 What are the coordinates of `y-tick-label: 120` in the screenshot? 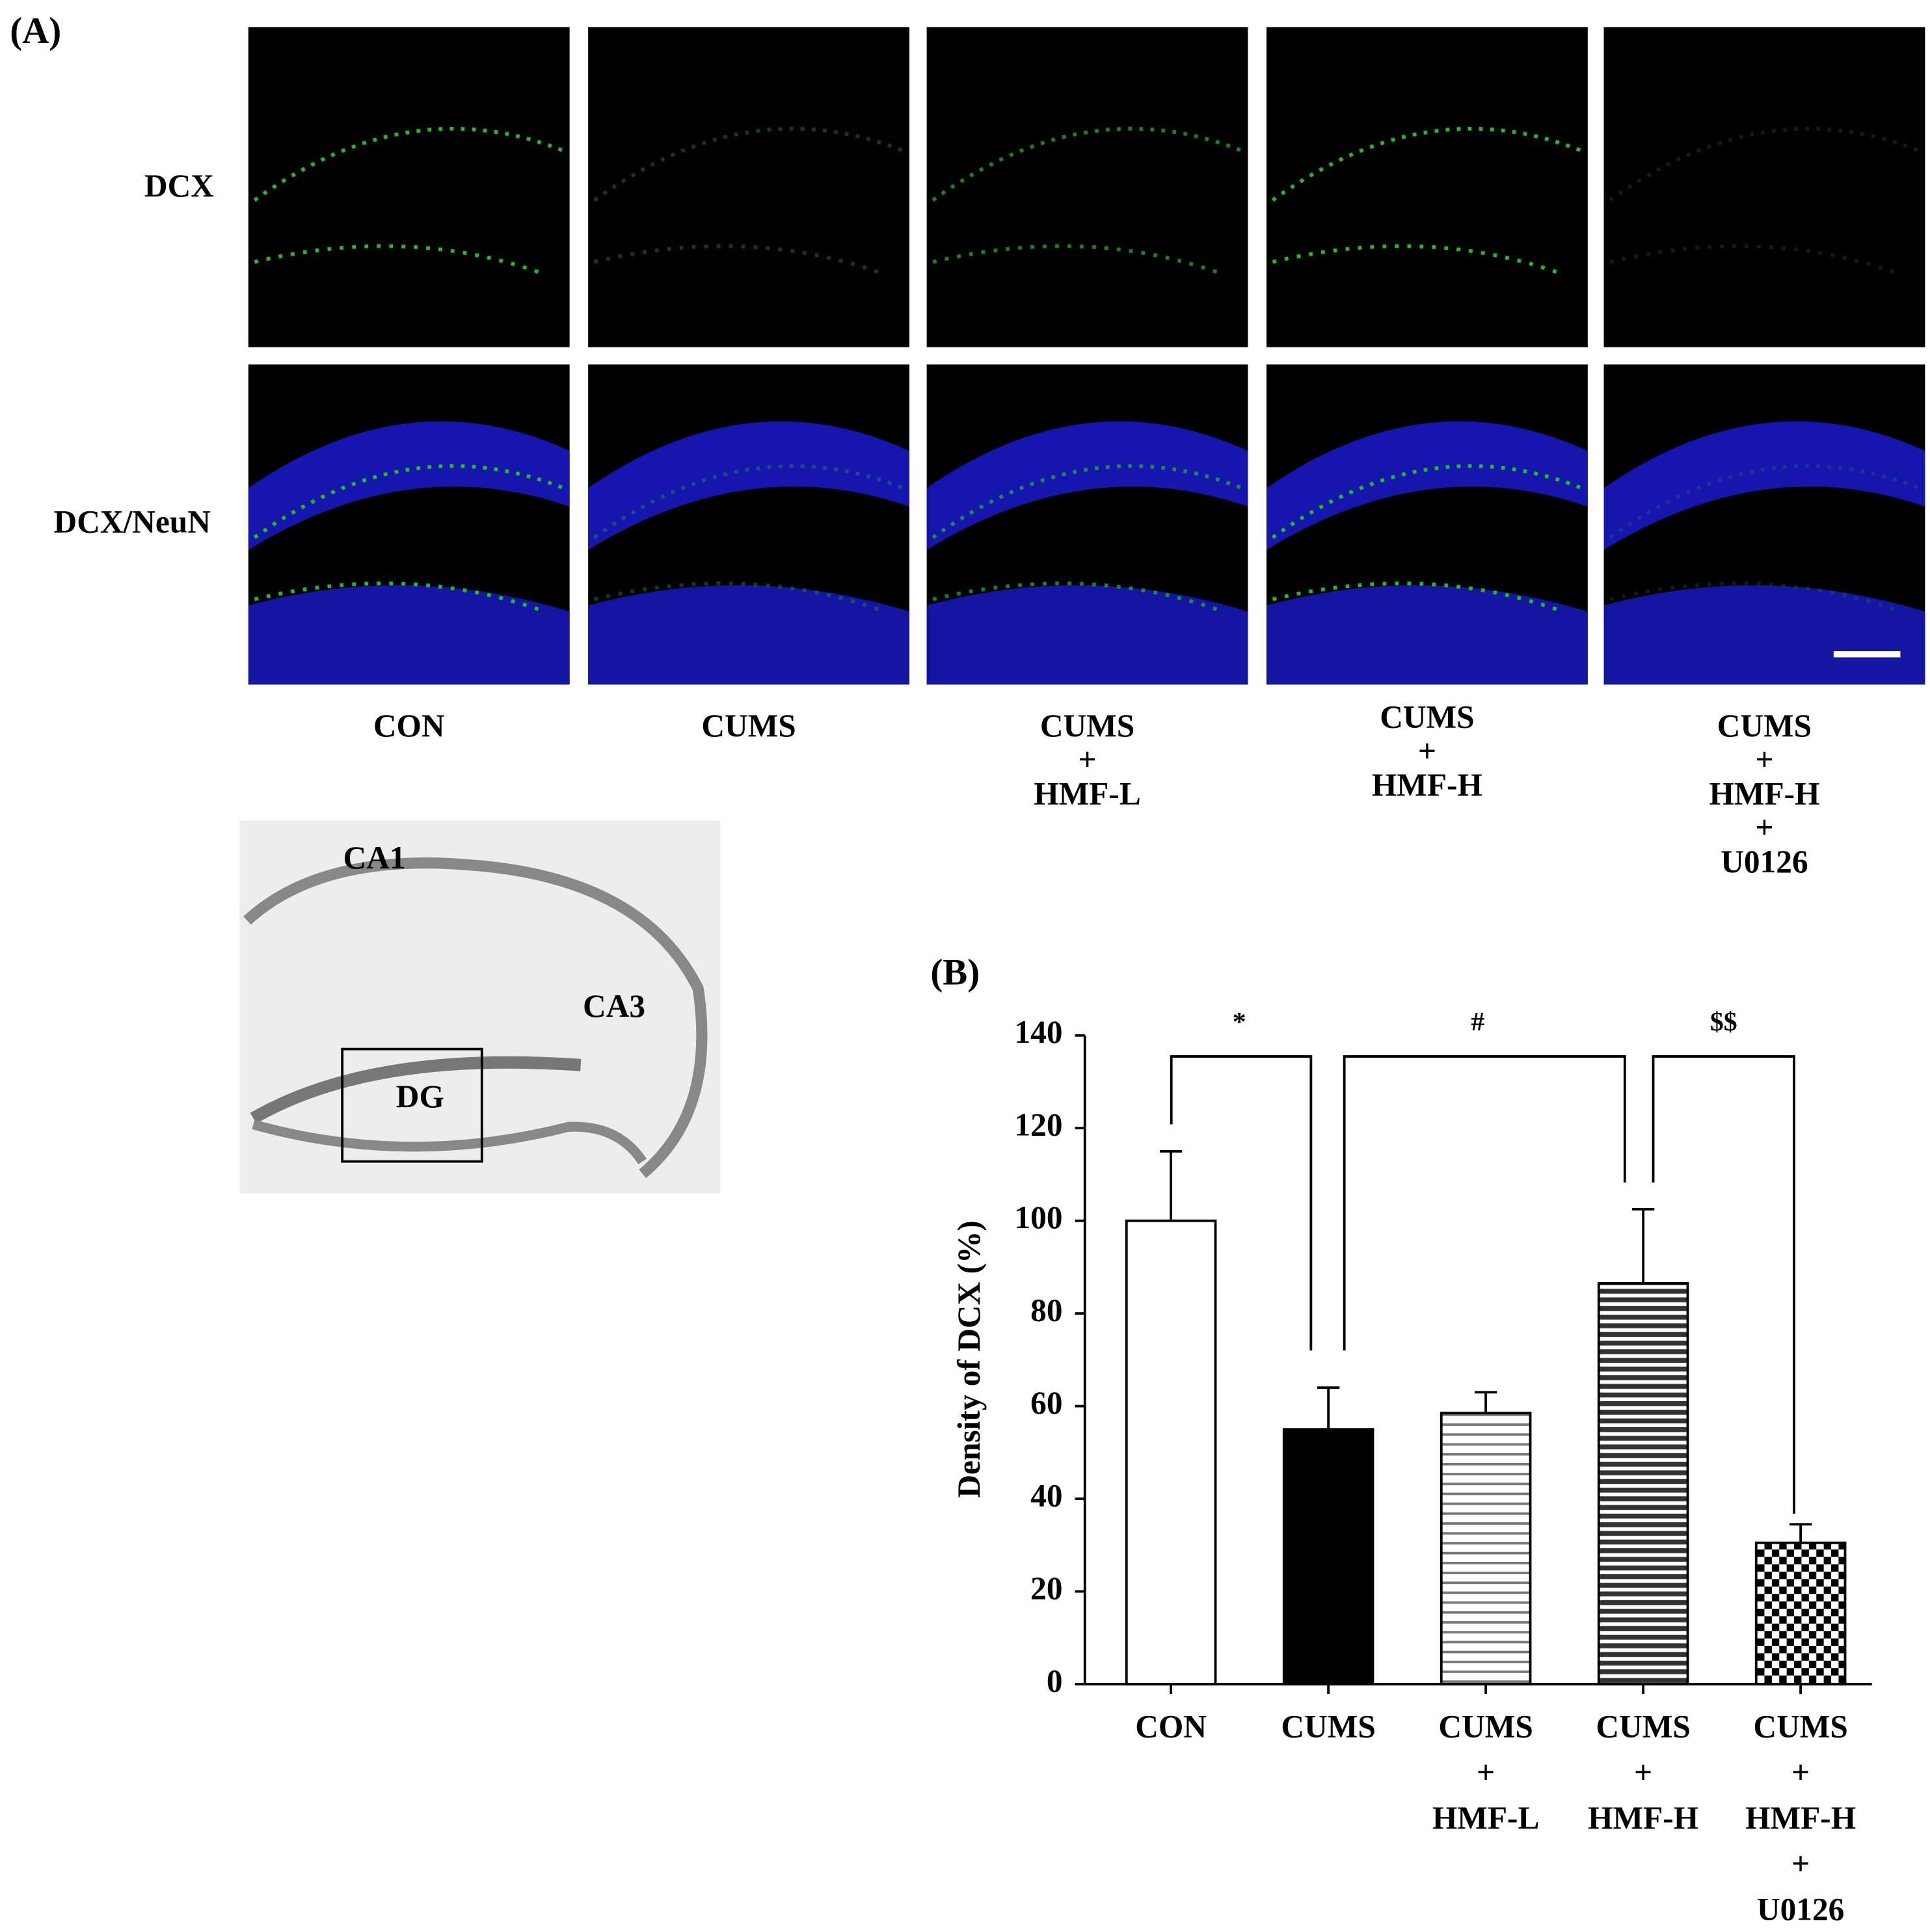 It's located at (1038, 1125).